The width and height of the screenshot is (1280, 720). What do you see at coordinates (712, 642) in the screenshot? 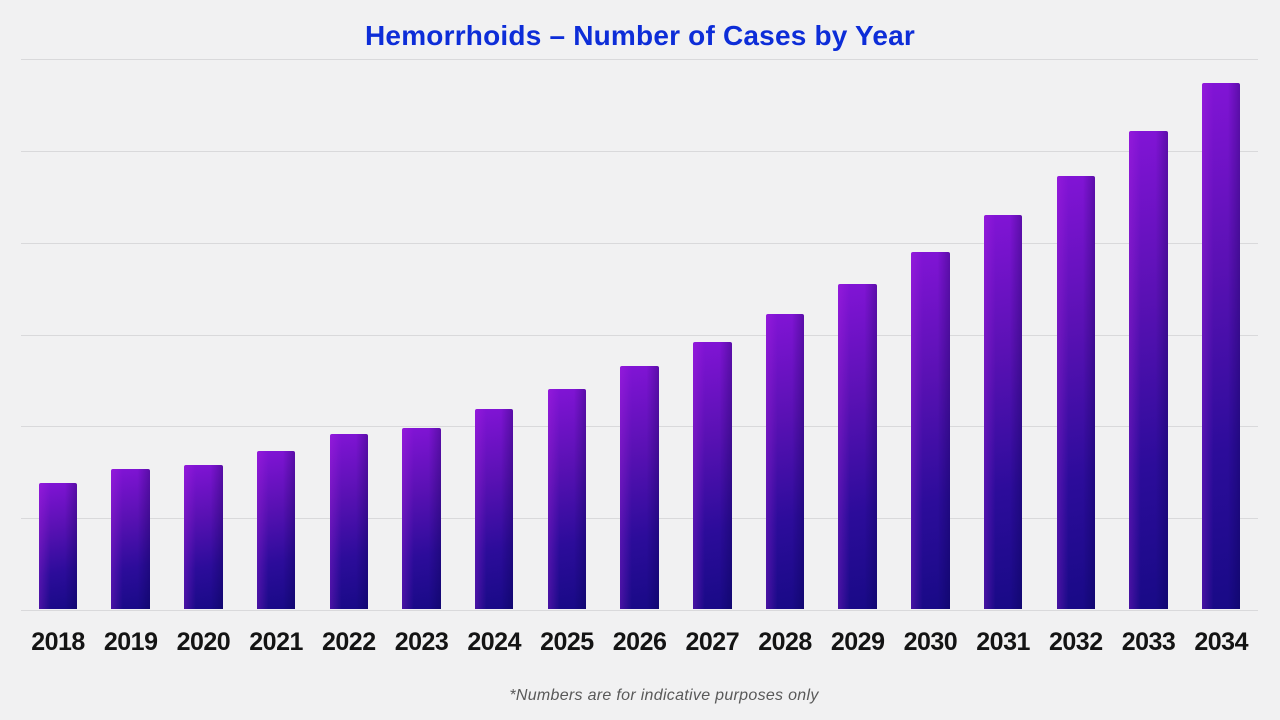
I see `x-axis-label-2027: 2027` at bounding box center [712, 642].